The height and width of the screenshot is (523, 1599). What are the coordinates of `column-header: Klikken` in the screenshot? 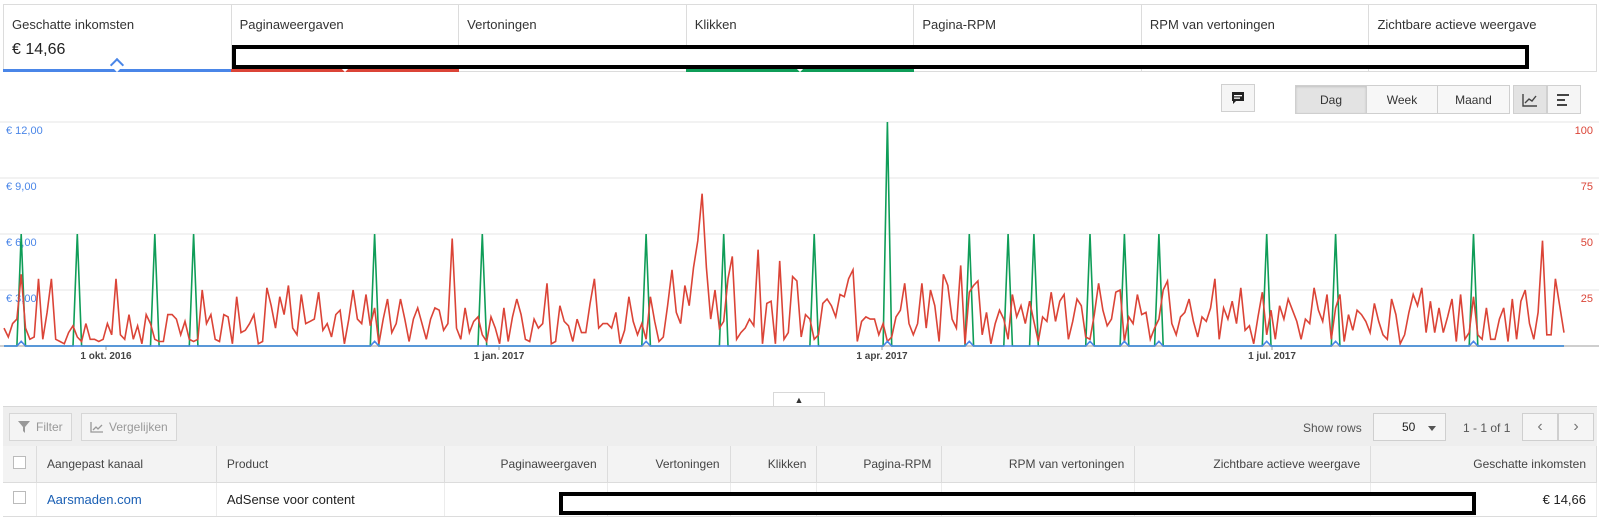 It's located at (774, 464).